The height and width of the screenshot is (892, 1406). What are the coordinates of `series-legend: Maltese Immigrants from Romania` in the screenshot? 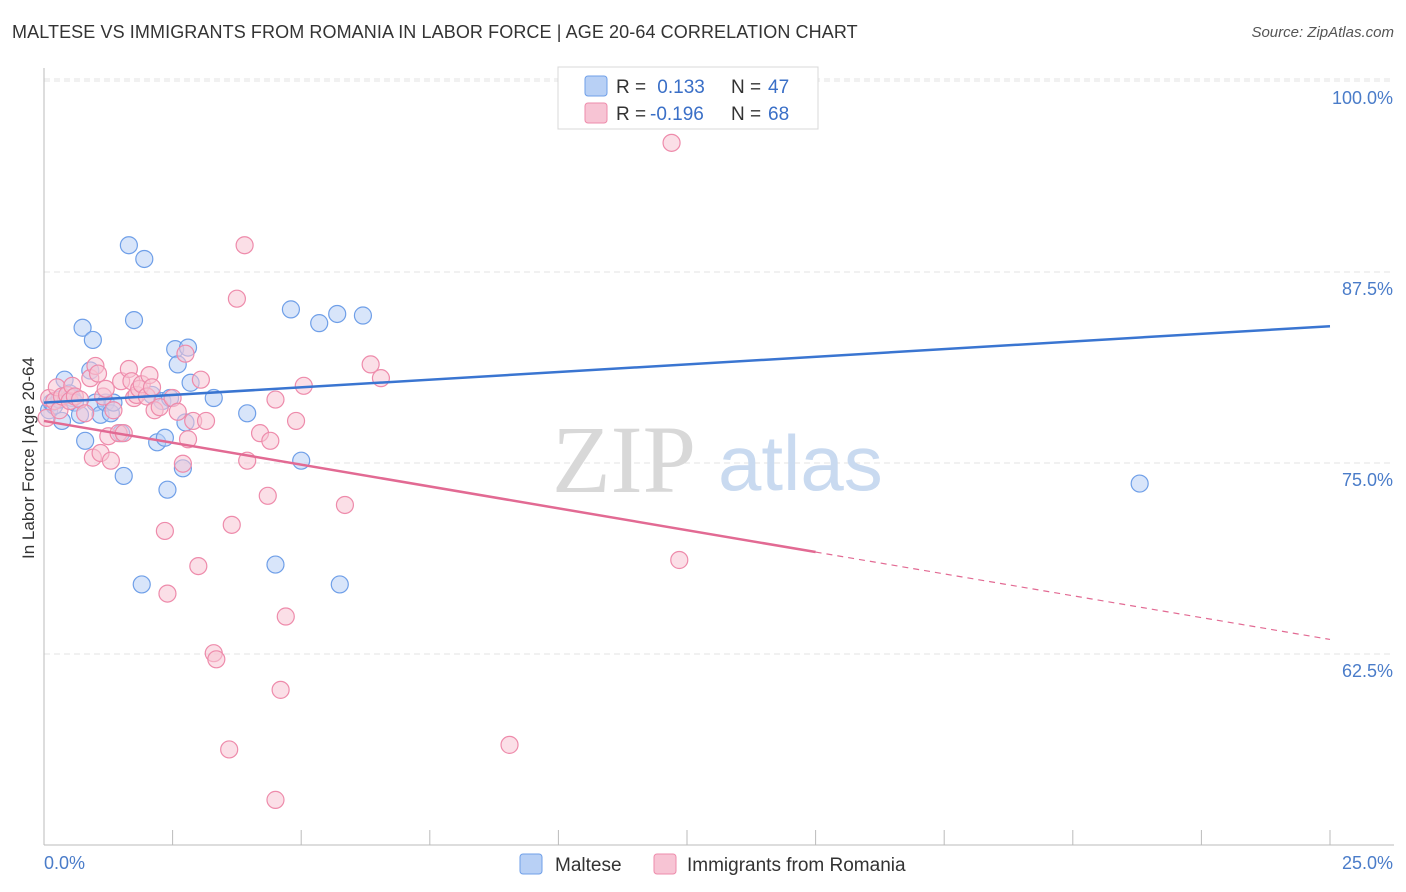 It's located at (712, 864).